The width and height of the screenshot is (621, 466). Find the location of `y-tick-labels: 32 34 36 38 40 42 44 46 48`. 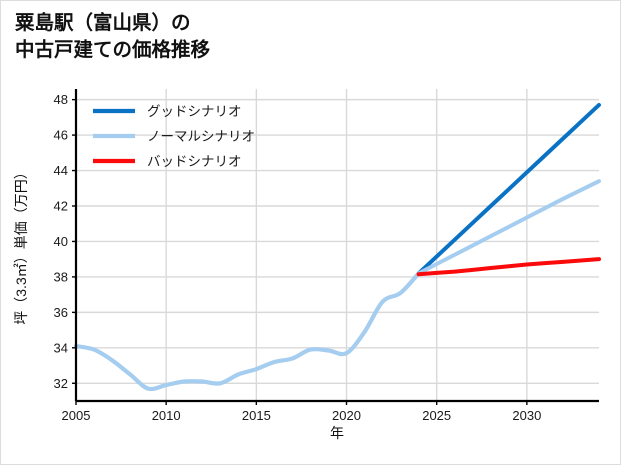

y-tick-labels: 32 34 36 38 40 42 44 46 48 is located at coordinates (65, 241).